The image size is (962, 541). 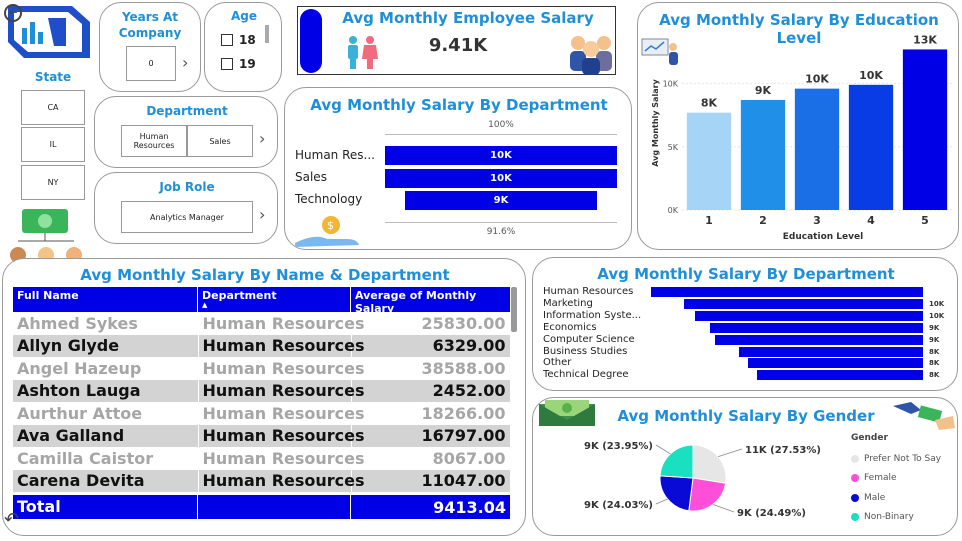 What do you see at coordinates (205, 305) in the screenshot?
I see `sort-ascending-icon: ▲` at bounding box center [205, 305].